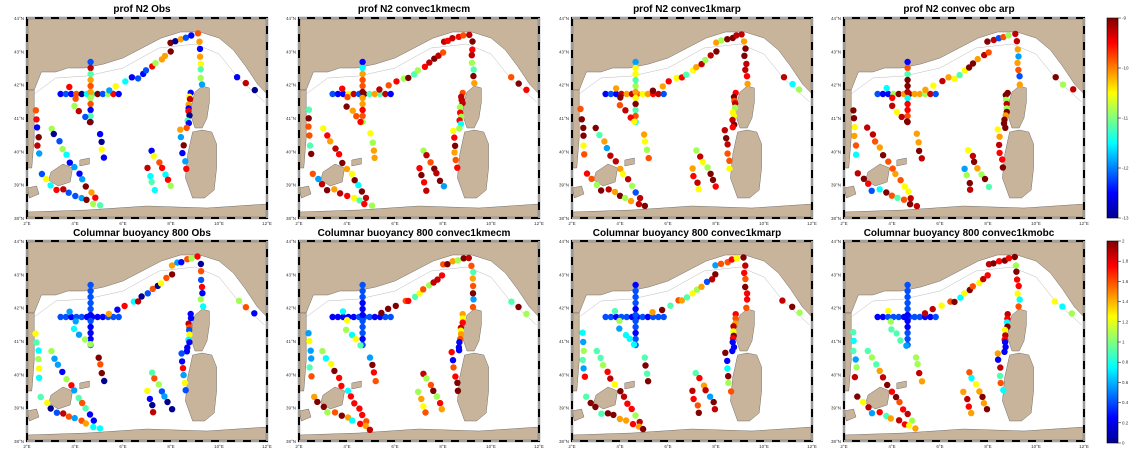 The image size is (1129, 454). Describe the element at coordinates (939, 446) in the screenshot. I see `x-tick-label: 6°E` at that location.